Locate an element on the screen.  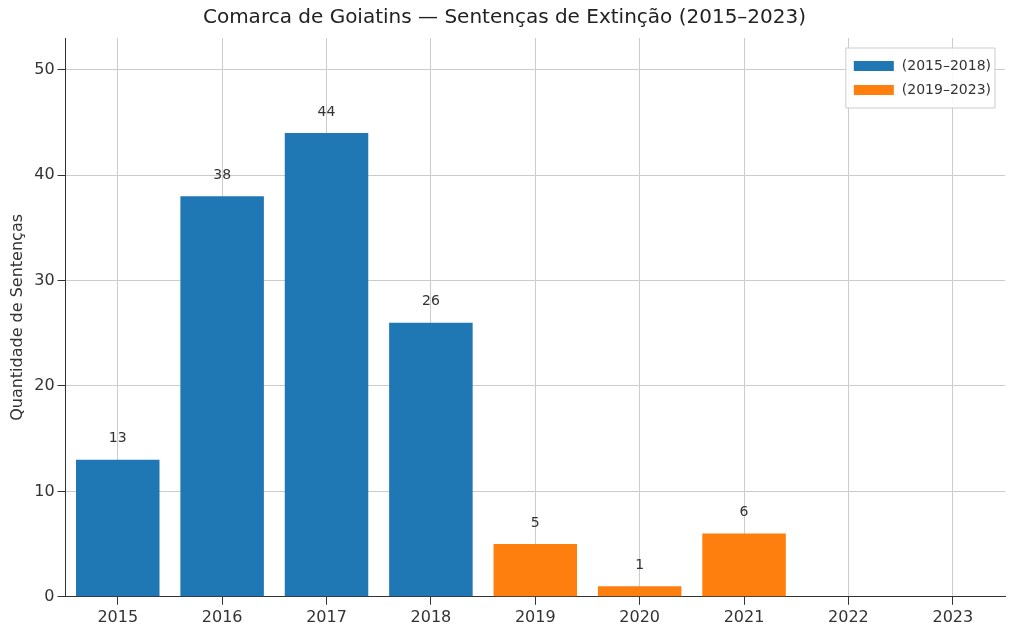
x-tick-label: 2020 is located at coordinates (640, 616).